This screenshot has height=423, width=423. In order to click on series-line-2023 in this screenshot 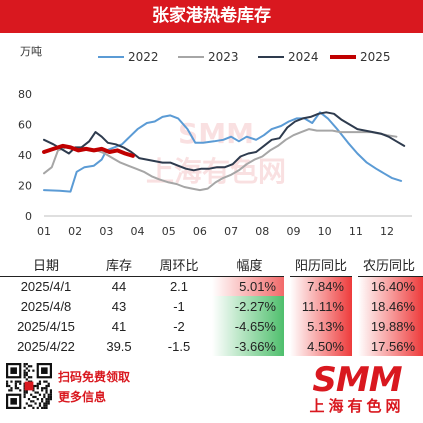, I will do `click(220, 160)`.